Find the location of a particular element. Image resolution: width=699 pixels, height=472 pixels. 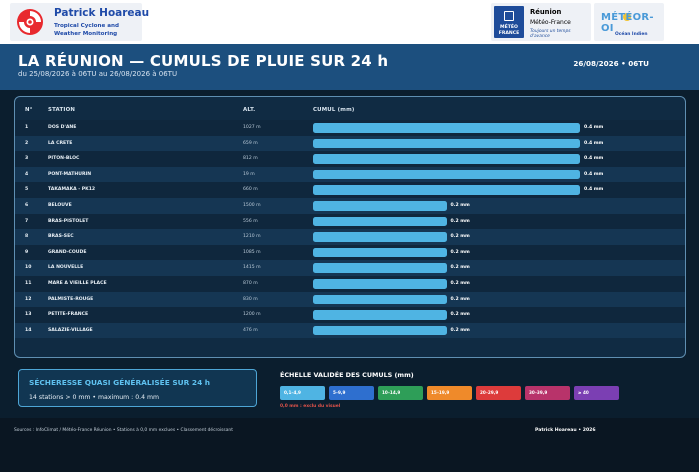

legend-swatch: 15–19,9 is located at coordinates (449, 393).